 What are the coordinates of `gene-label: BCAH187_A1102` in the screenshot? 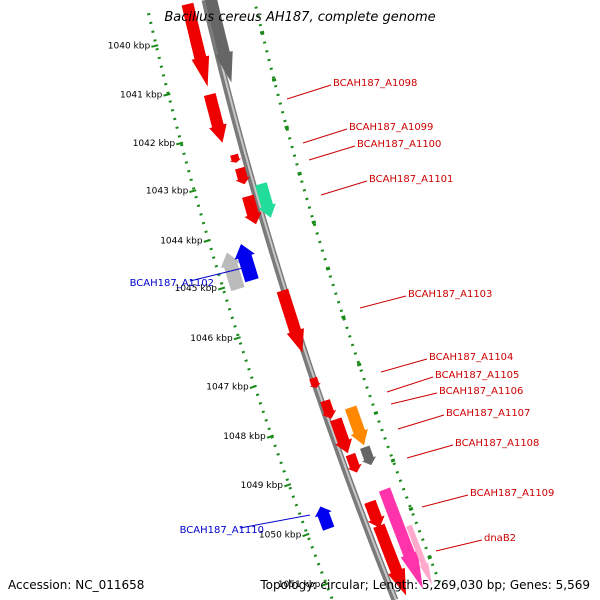 It's located at (172, 283).